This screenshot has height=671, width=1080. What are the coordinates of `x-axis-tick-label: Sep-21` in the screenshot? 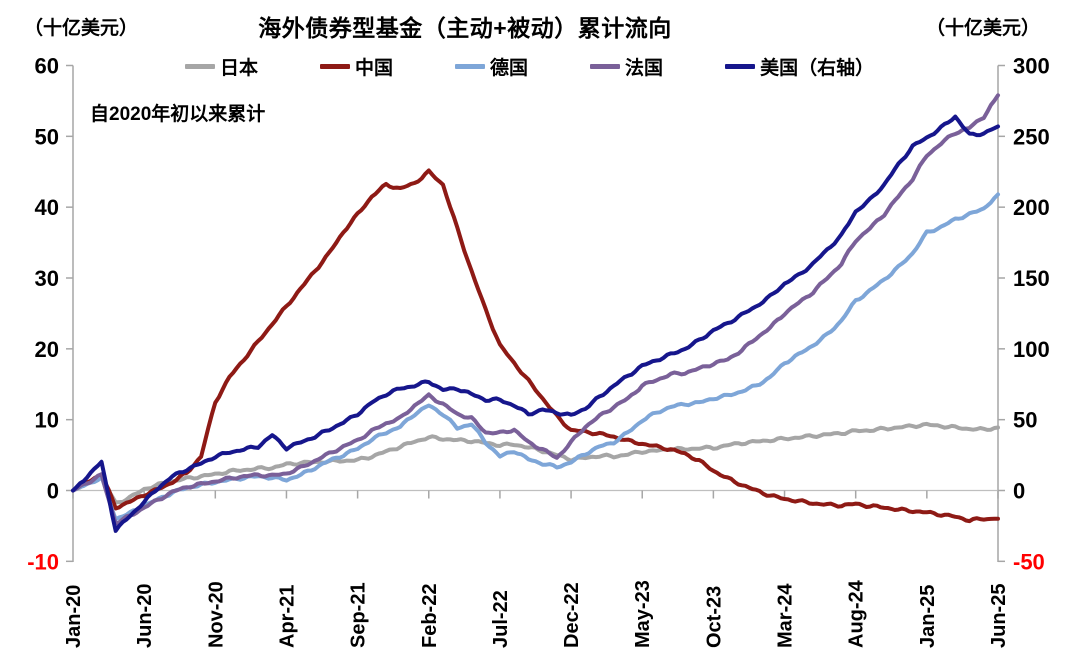 It's located at (359, 615).